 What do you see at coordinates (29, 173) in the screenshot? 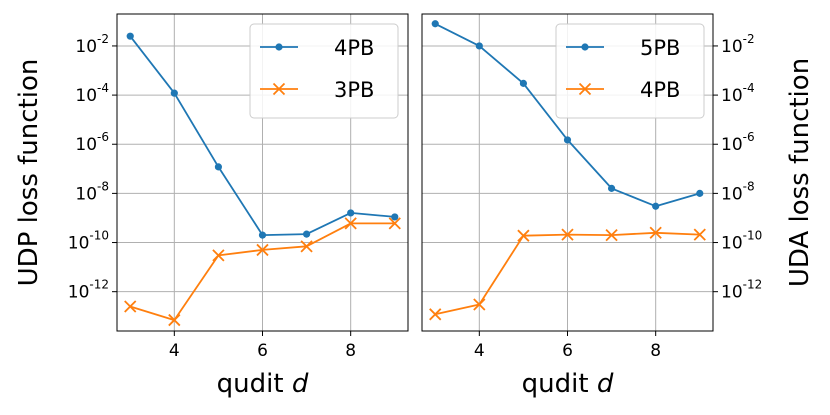
I see `y-axis-label: UDP loss function` at bounding box center [29, 173].